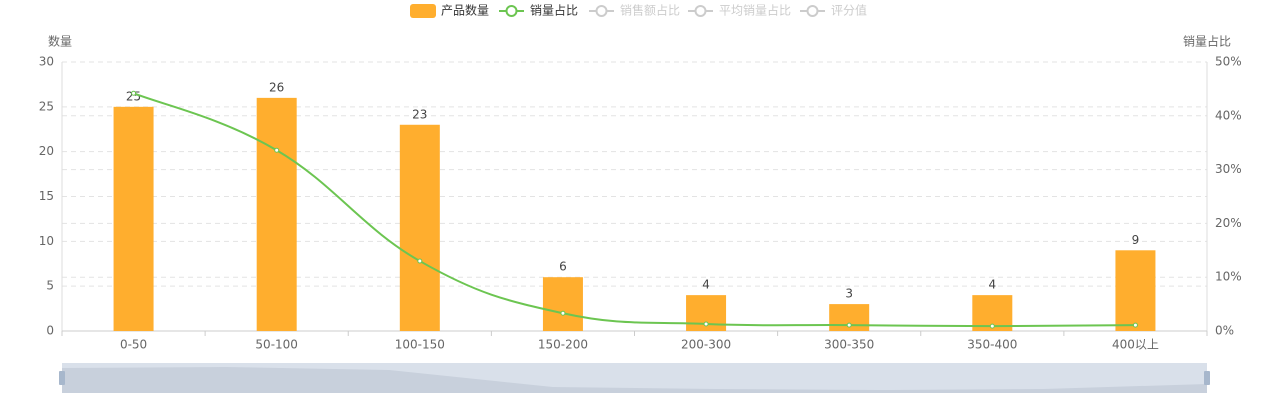 The image size is (1278, 400). What do you see at coordinates (46, 196) in the screenshot?
I see `y-tick-label: 15` at bounding box center [46, 196].